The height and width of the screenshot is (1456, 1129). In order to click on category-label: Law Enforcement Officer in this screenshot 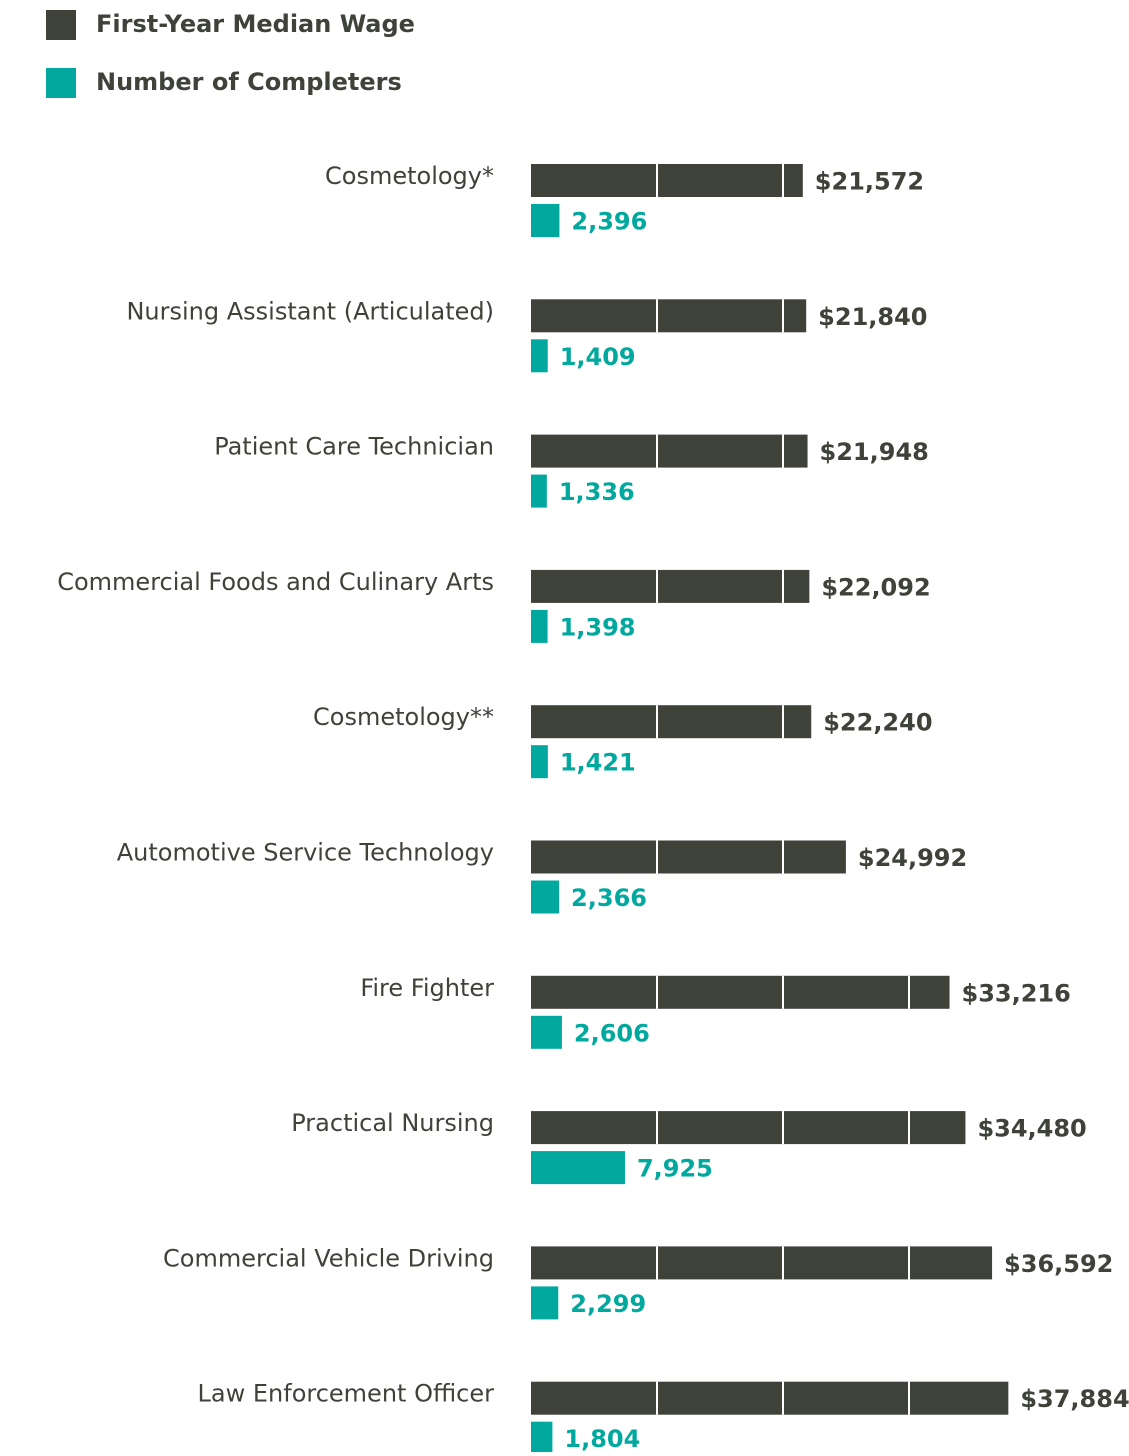, I will do `click(346, 1394)`.